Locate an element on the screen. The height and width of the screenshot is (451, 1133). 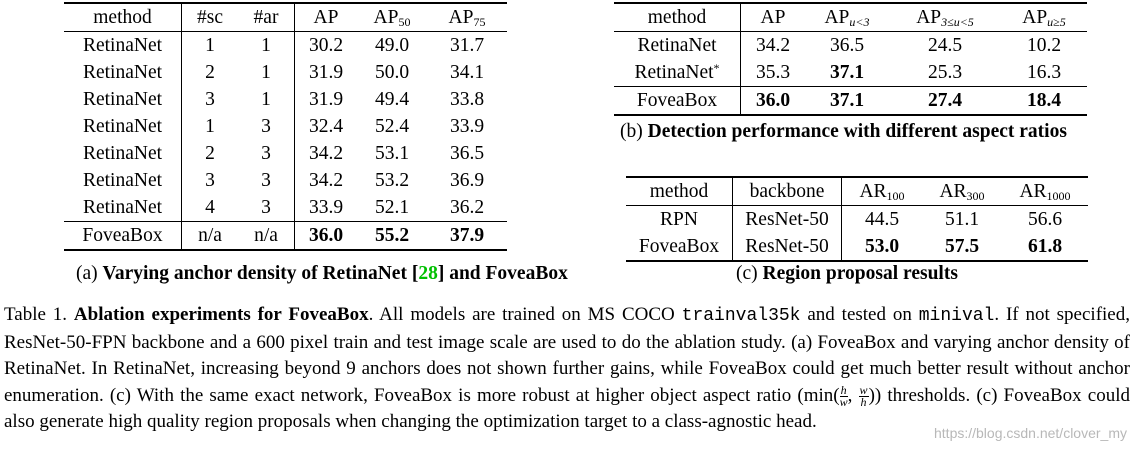
caption-title: Ablation experiments for FoveaBox is located at coordinates (221, 314).